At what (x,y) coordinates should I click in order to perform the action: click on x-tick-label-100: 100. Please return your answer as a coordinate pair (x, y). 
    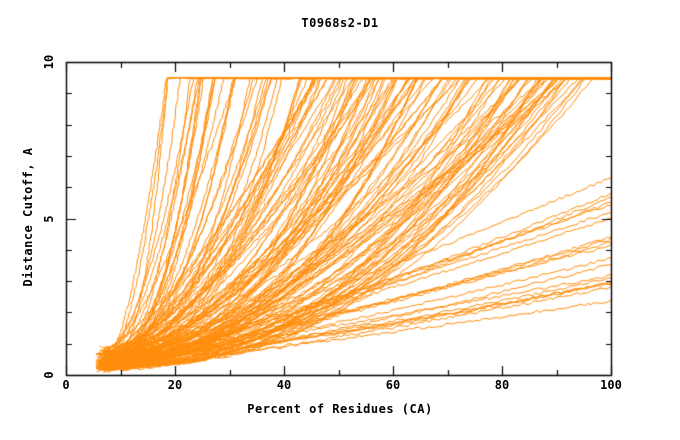
    Looking at the image, I should click on (611, 385).